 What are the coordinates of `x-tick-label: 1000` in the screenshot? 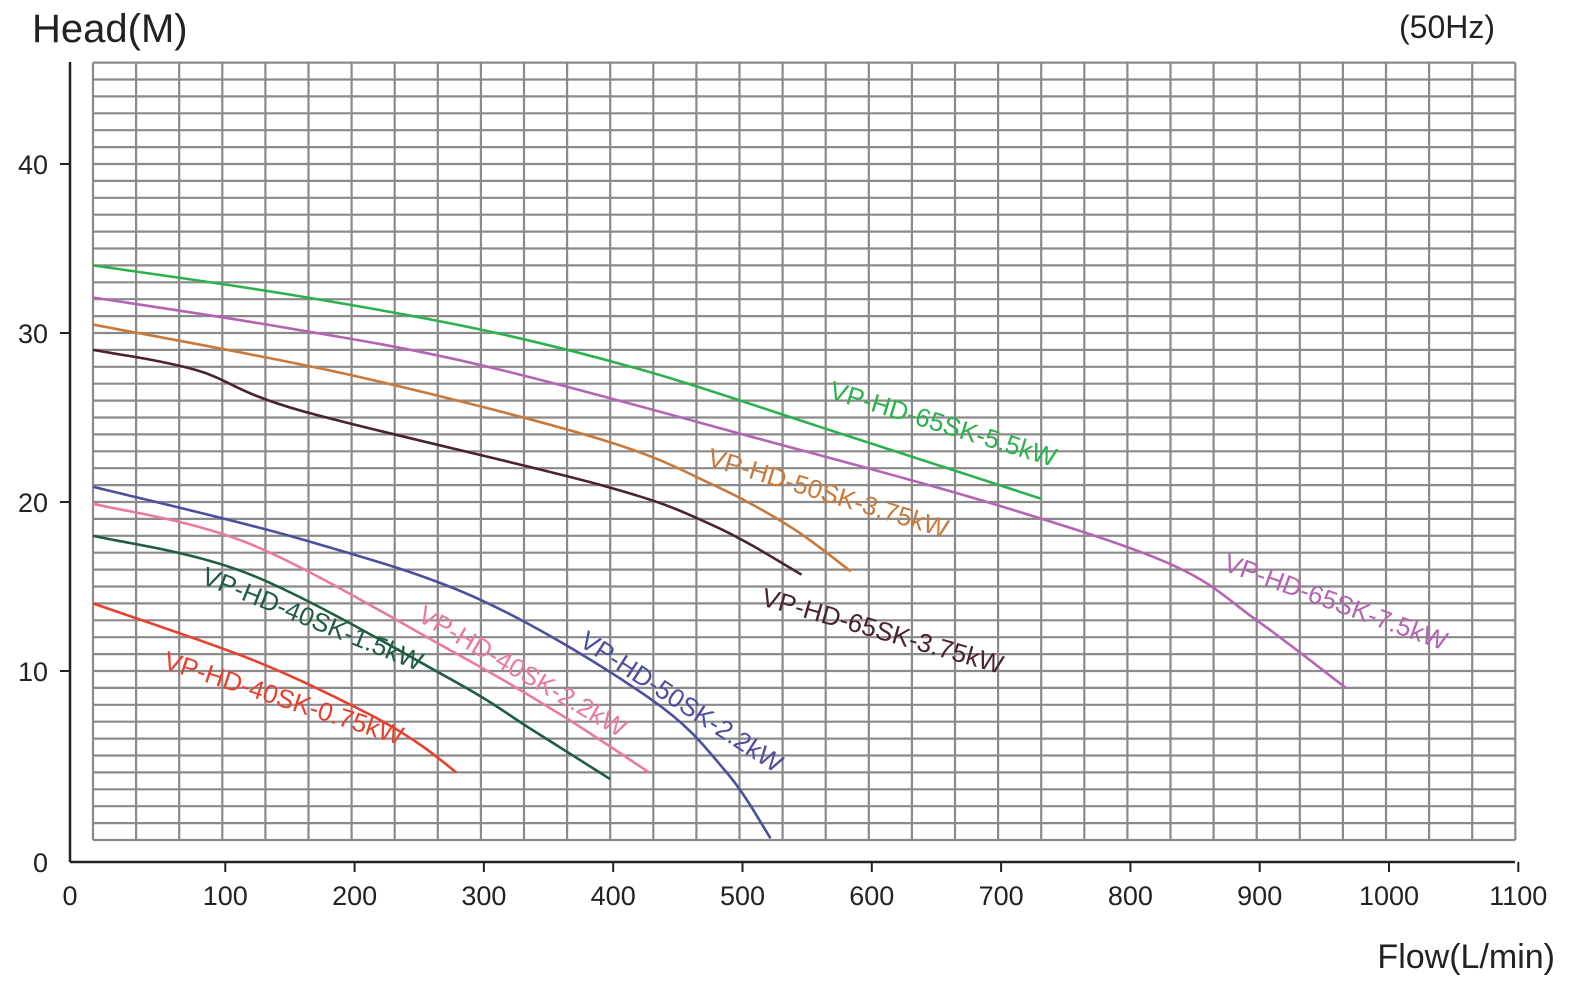 It's located at (1389, 896).